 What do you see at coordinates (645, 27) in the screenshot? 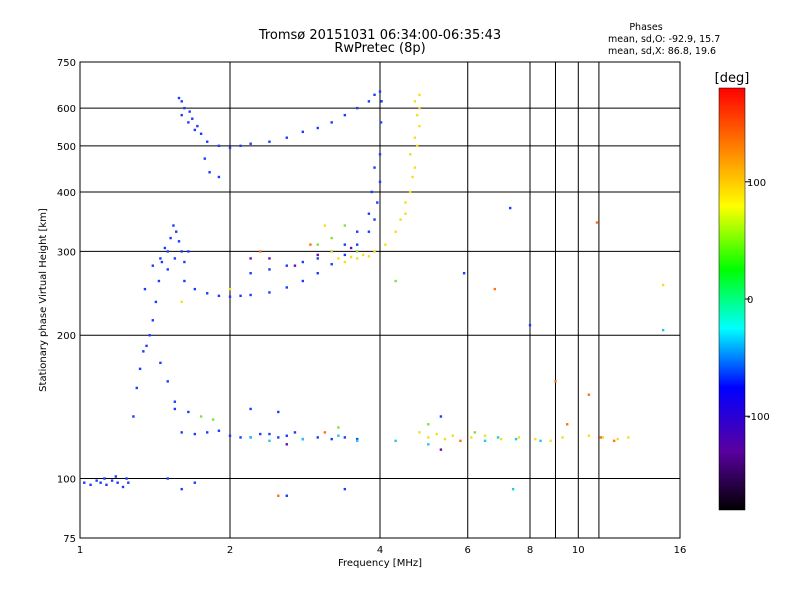
I see `phase-stats-title: Phases` at bounding box center [645, 27].